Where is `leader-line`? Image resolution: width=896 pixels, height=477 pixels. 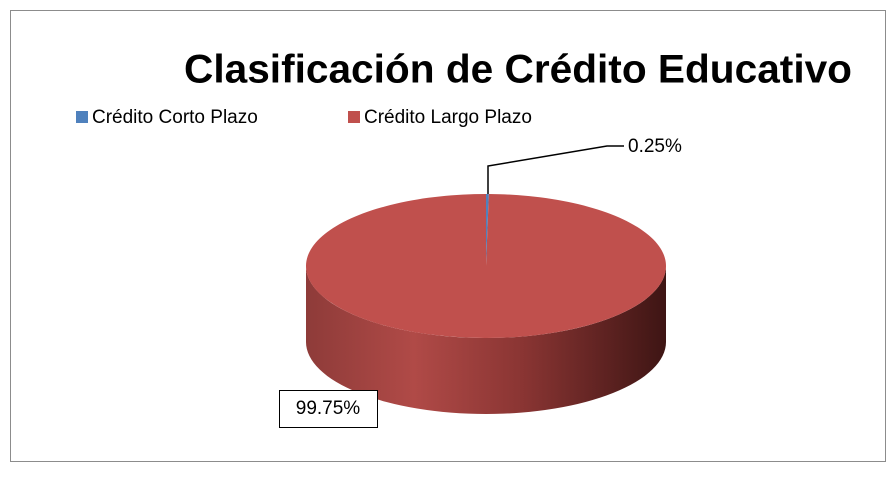
leader-line is located at coordinates (555, 169).